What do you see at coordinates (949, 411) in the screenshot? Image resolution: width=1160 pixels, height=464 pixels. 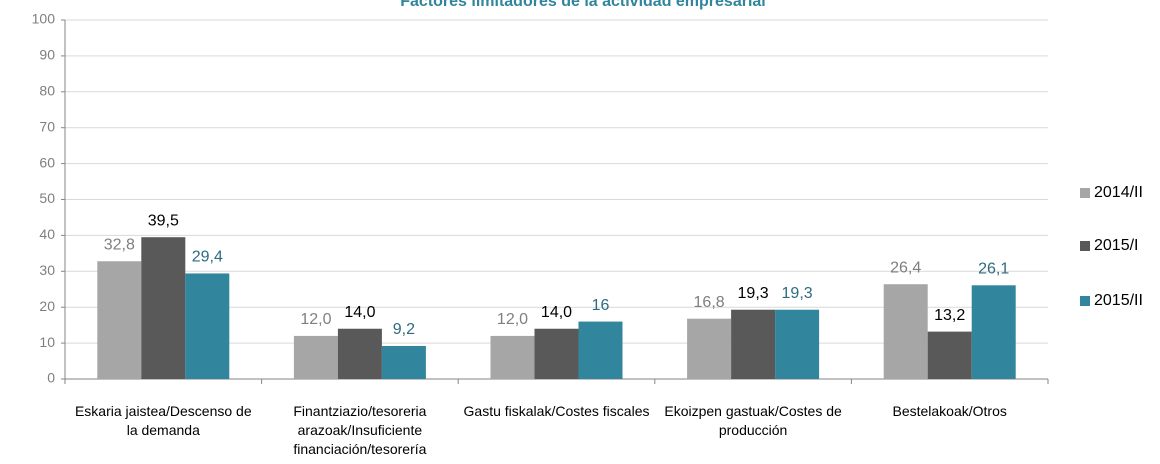 I see `x-tick-label: Bestelakoak/Otros` at bounding box center [949, 411].